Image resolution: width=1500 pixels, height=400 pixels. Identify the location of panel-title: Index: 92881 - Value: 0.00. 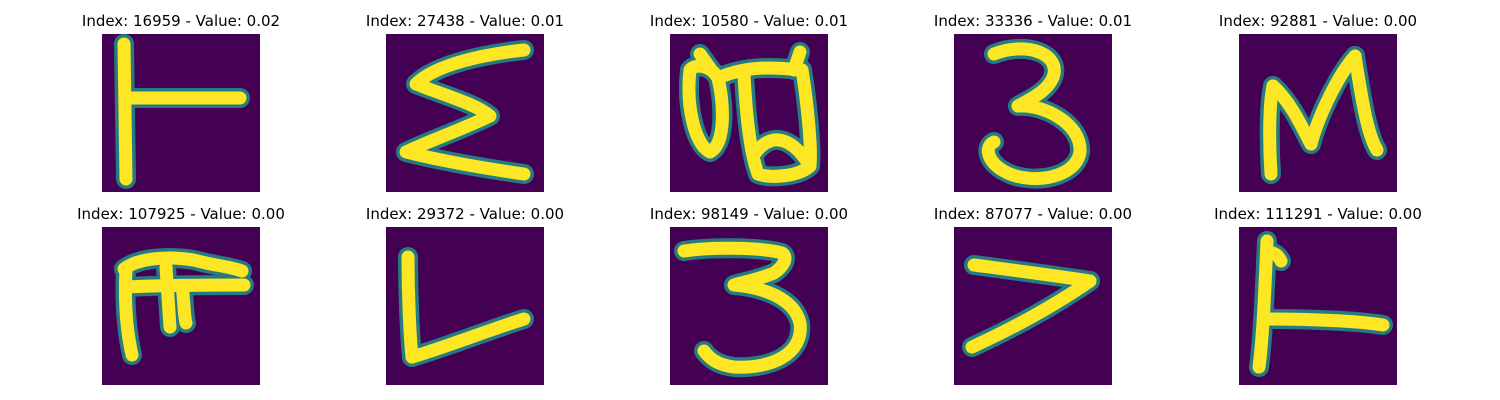
(1318, 21).